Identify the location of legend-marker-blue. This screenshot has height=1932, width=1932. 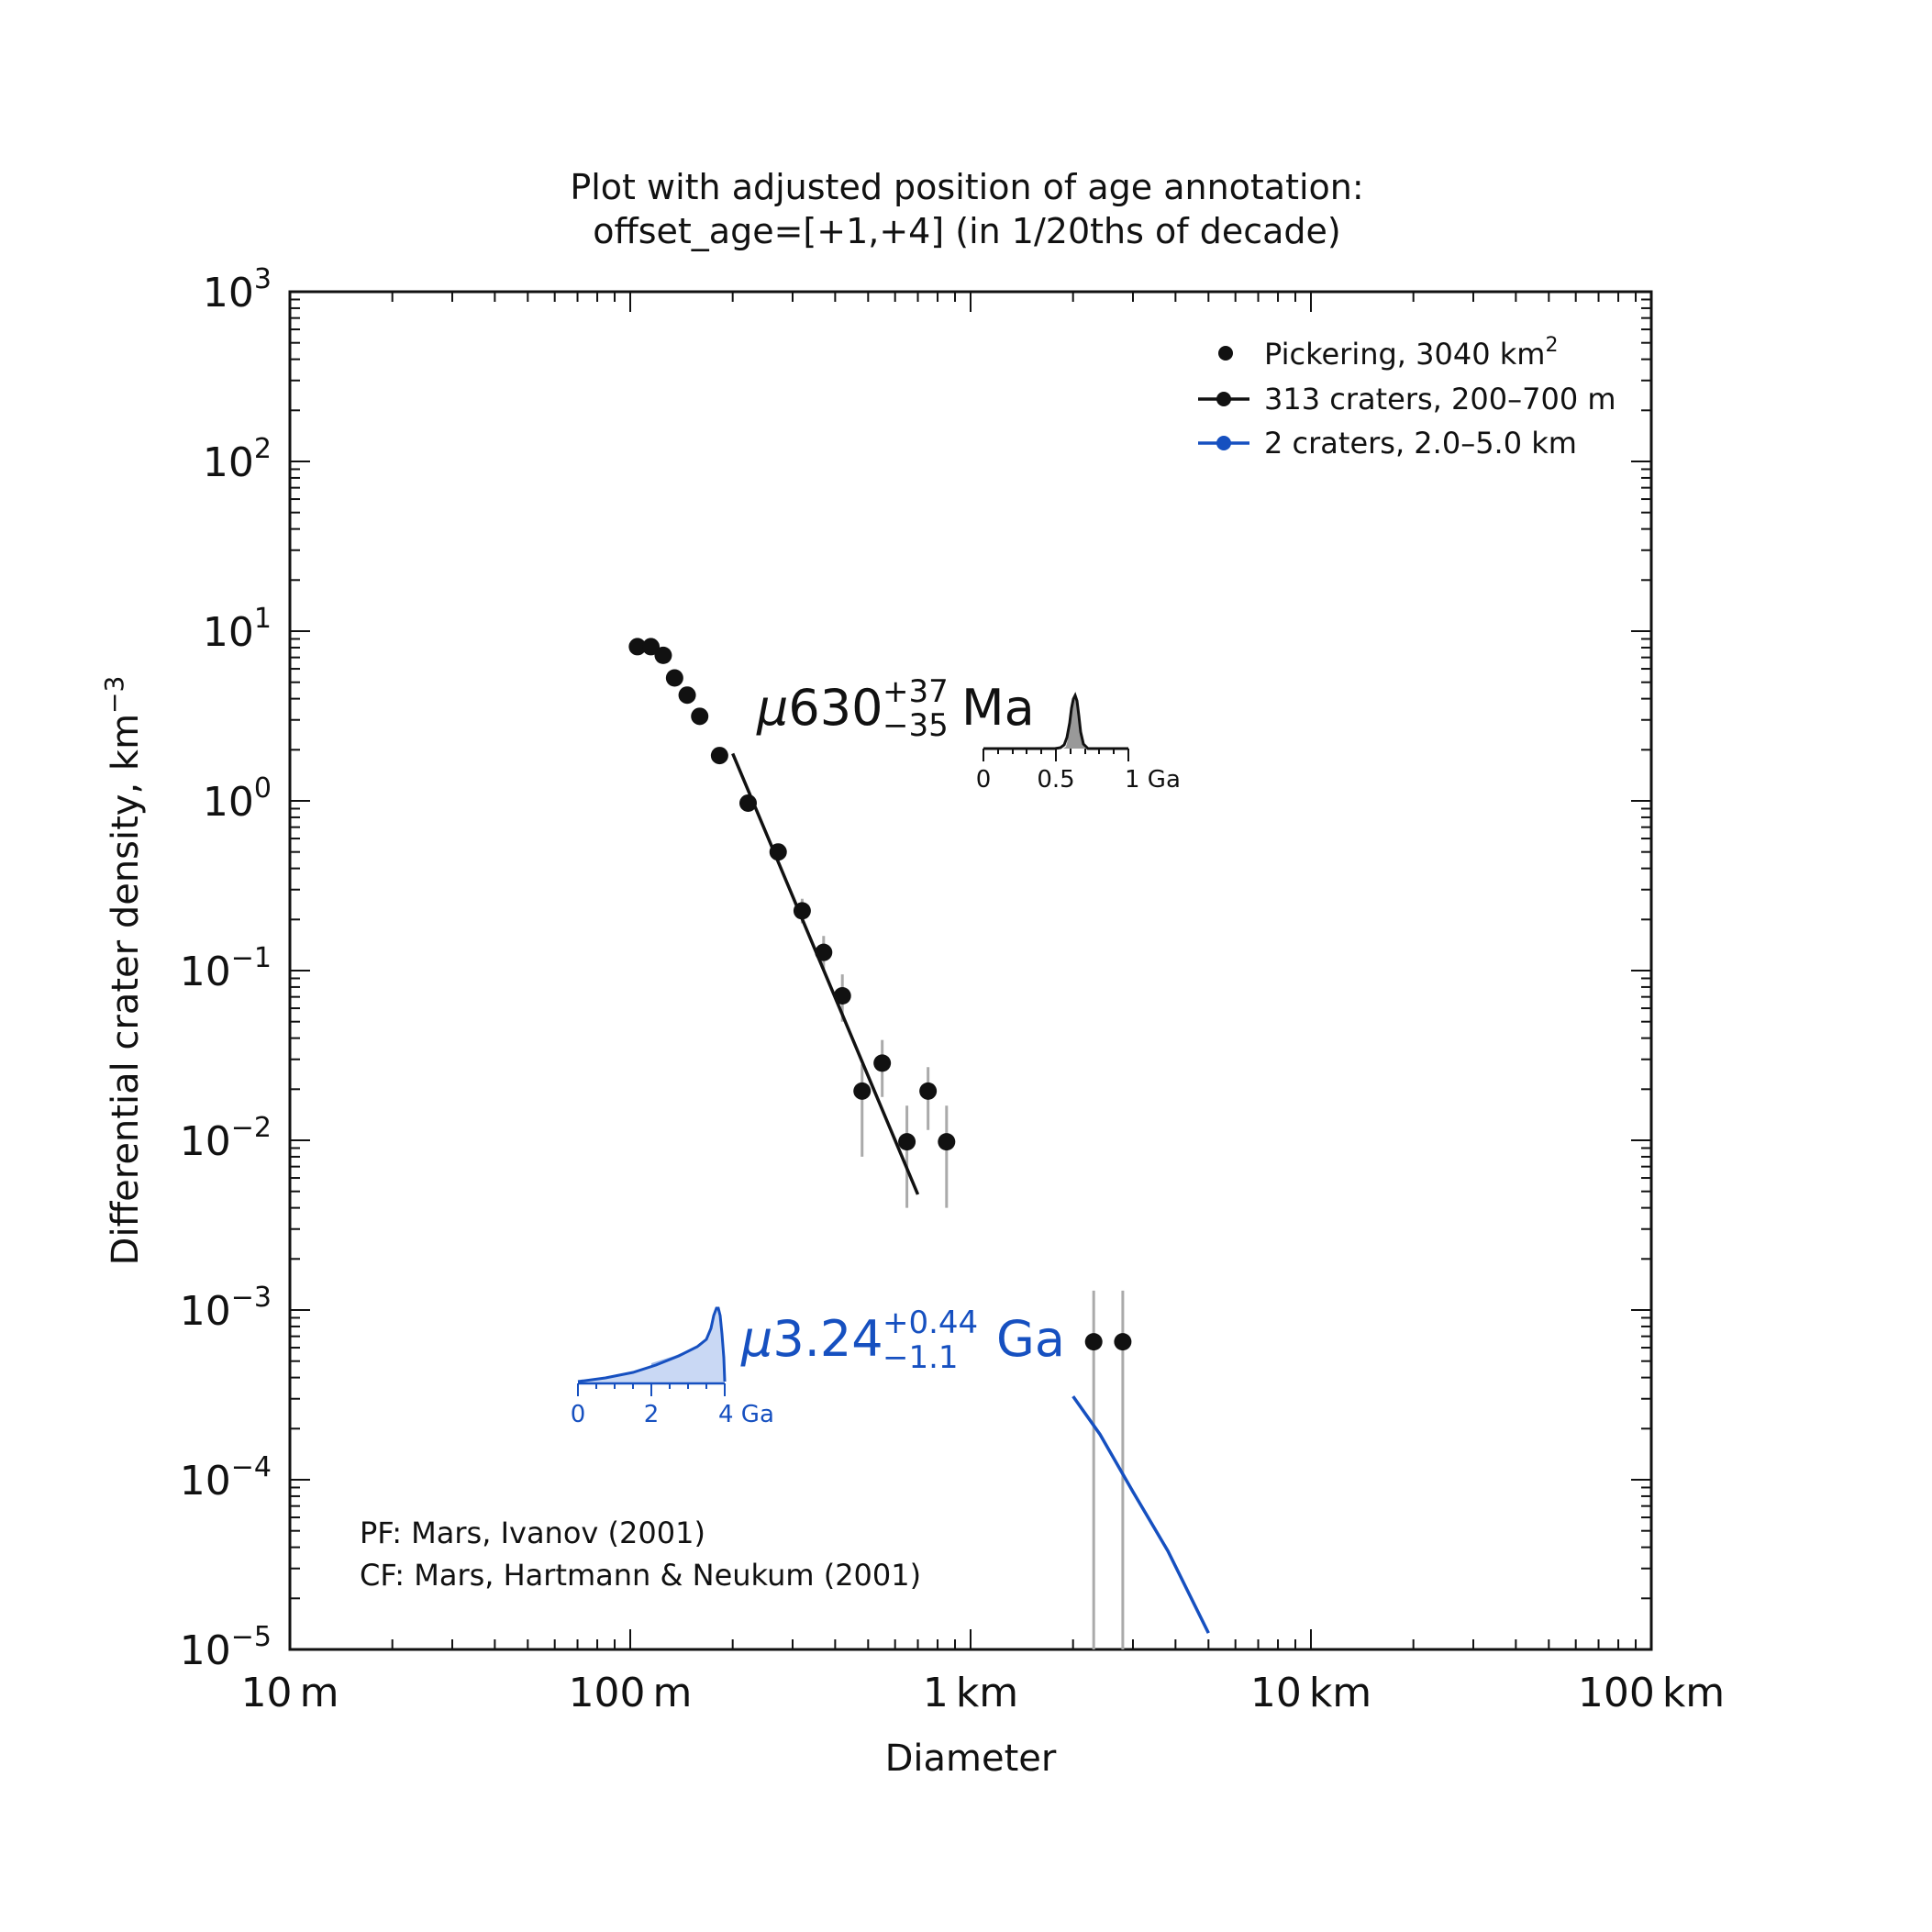
(1223, 443).